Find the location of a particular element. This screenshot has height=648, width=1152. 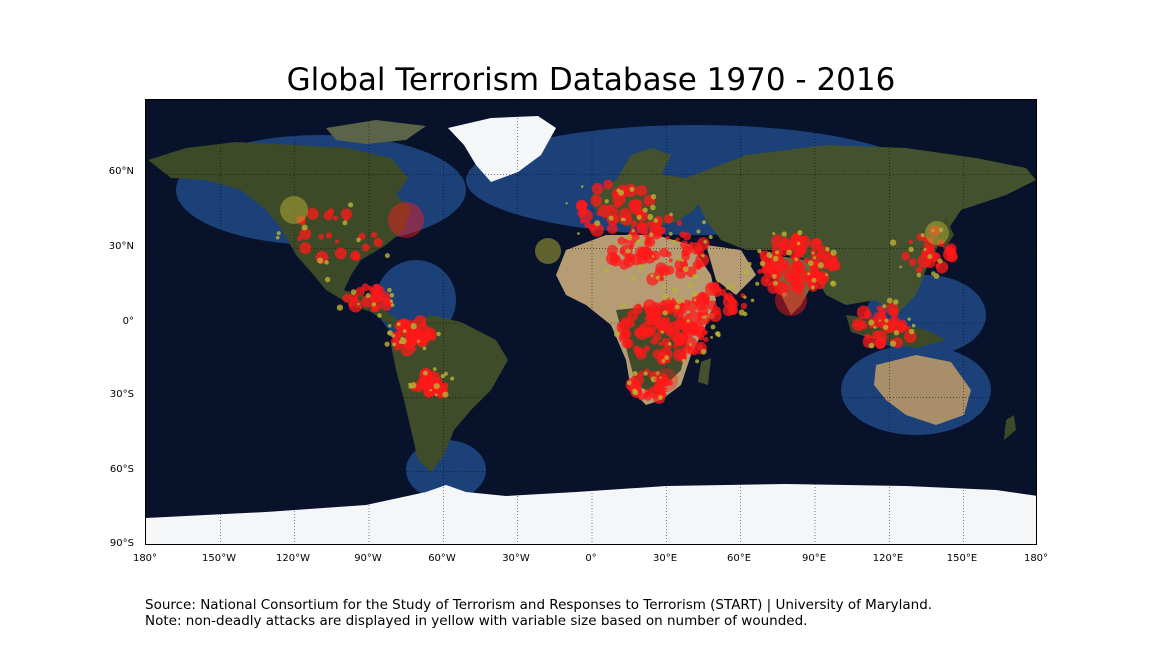

north-america is located at coordinates (279, 227).